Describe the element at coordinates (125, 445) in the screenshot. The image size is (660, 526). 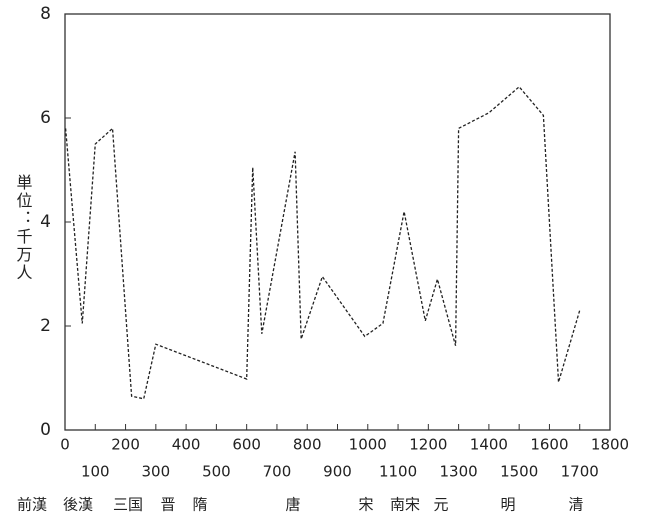
I see `x-tick-label: 200` at that location.